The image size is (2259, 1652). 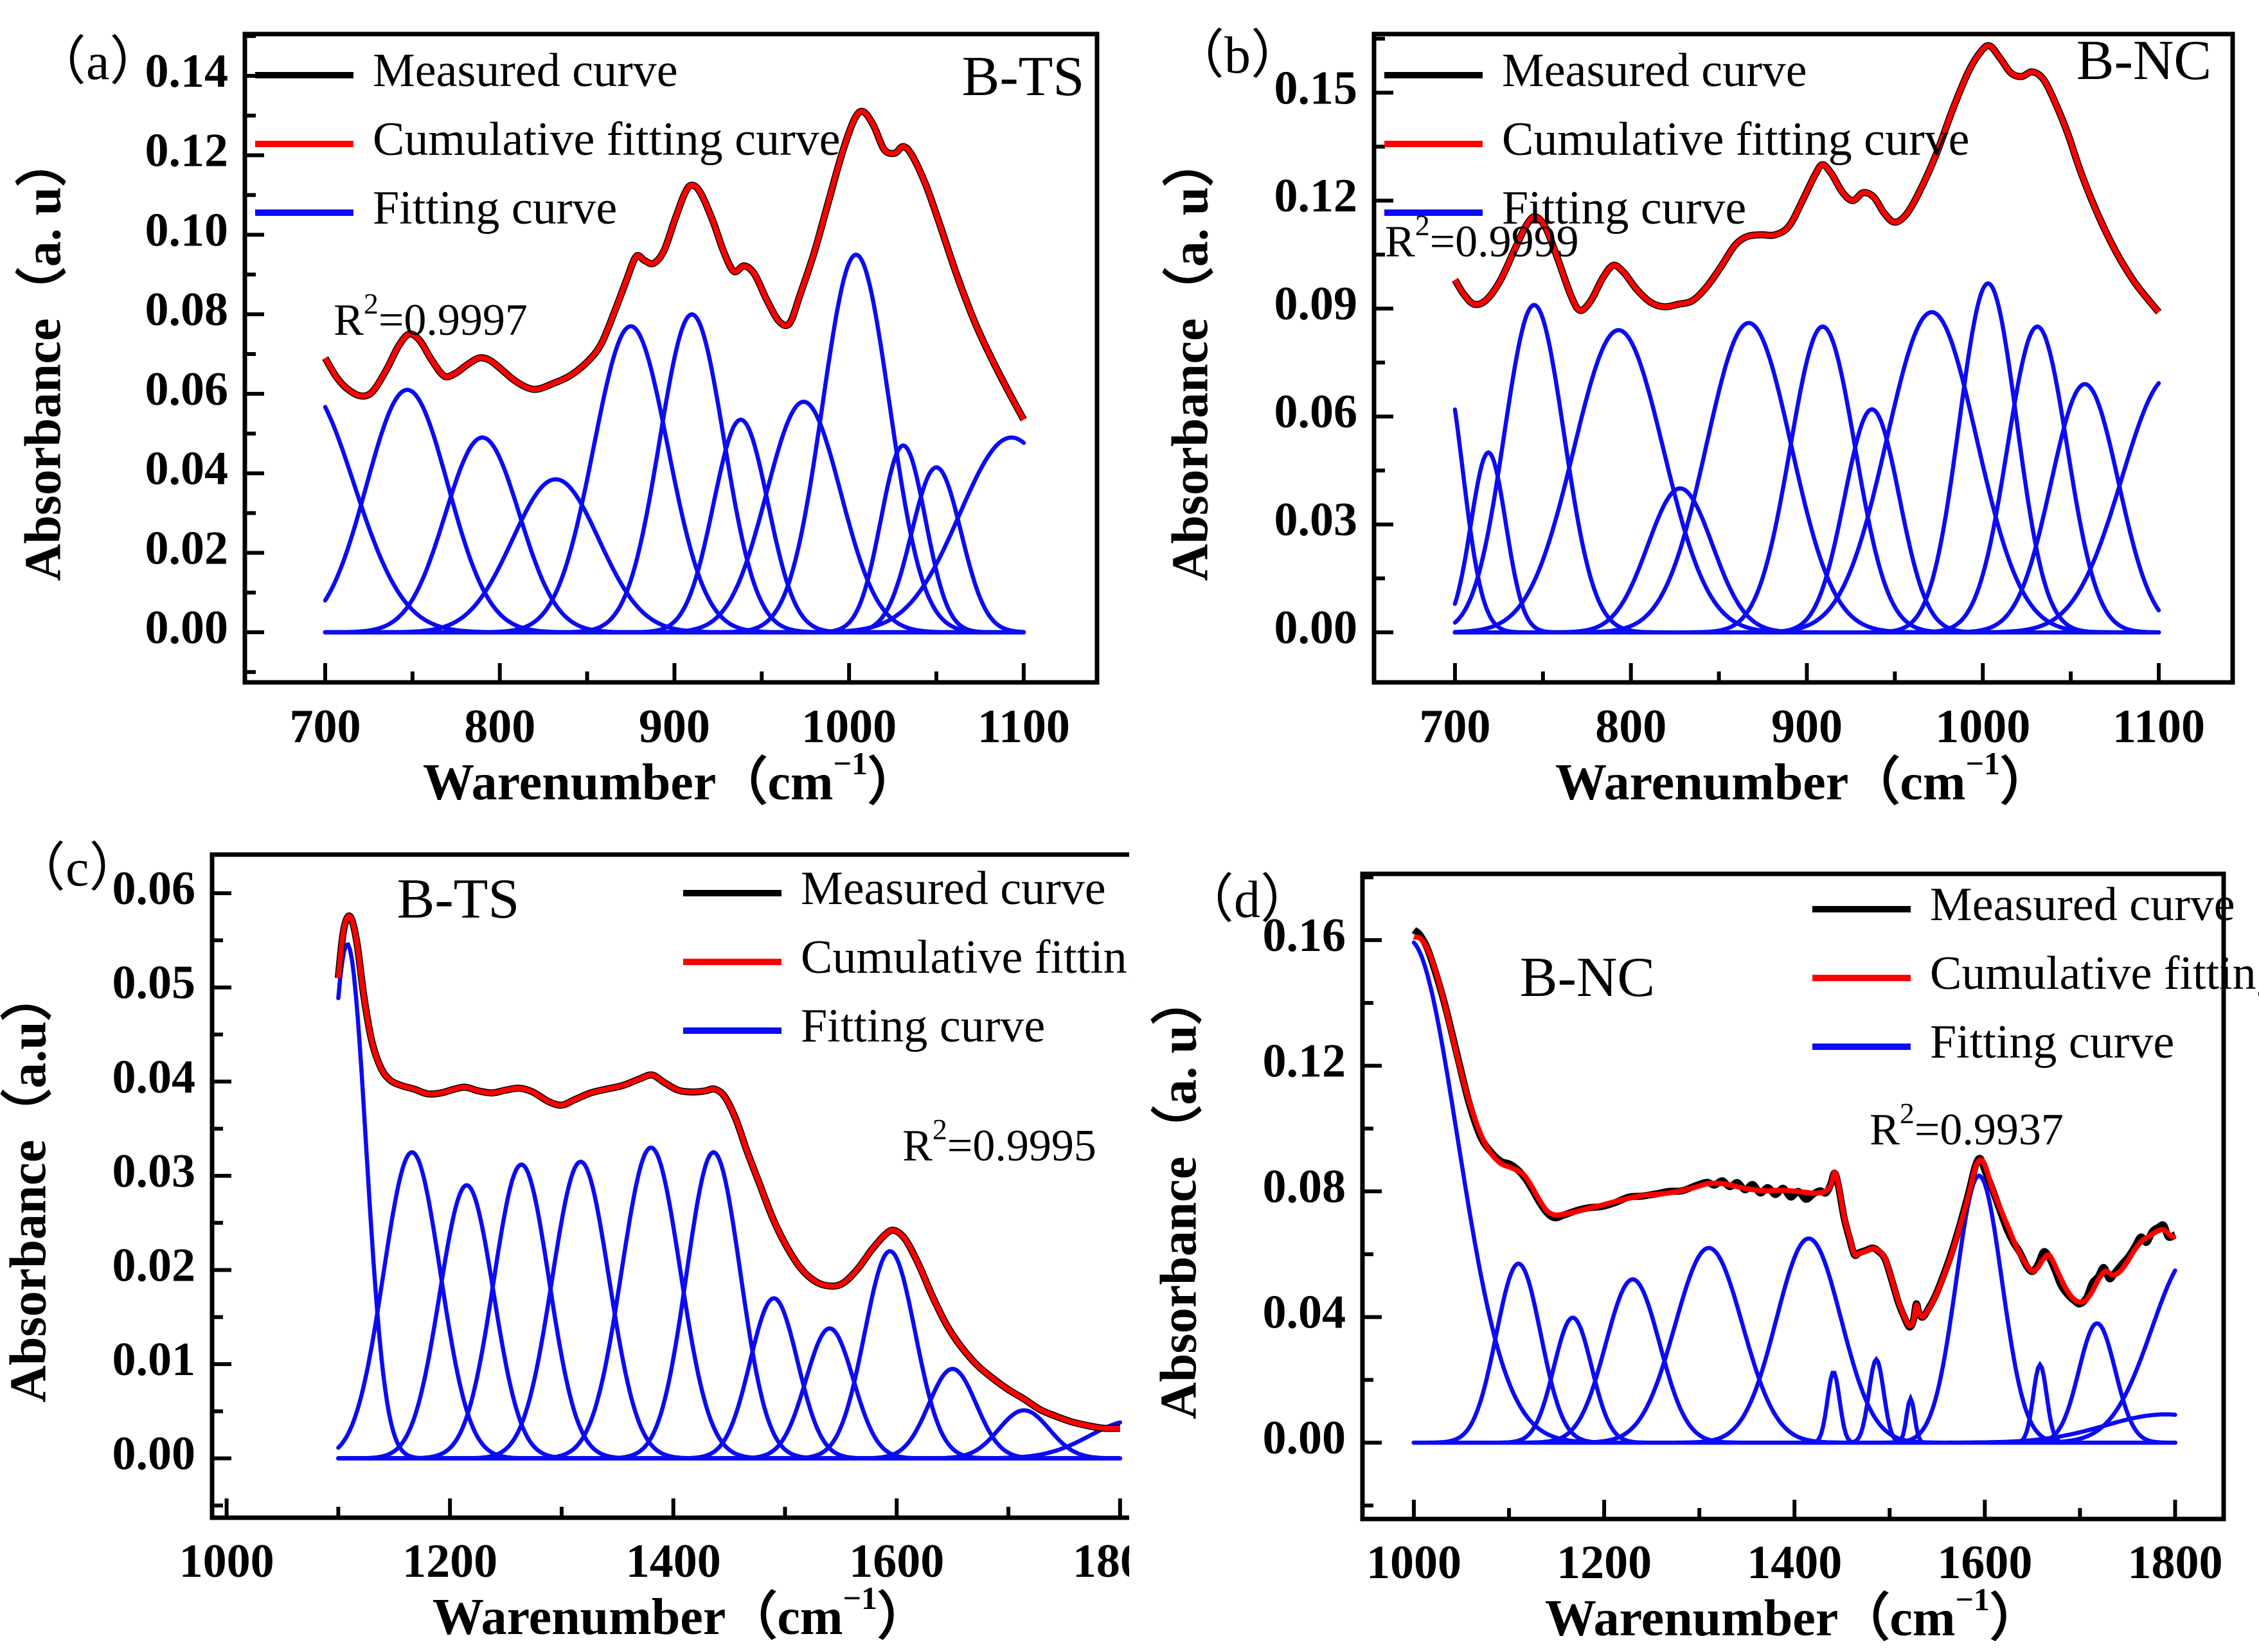 What do you see at coordinates (999, 1142) in the screenshot?
I see `r-squared-annotation: R2=0.9995` at bounding box center [999, 1142].